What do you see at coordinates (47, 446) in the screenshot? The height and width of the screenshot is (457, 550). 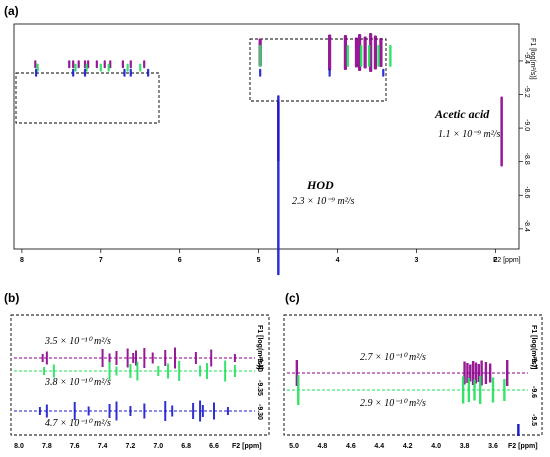 I see `panel-b-x-tick-label: 7.8` at bounding box center [47, 446].